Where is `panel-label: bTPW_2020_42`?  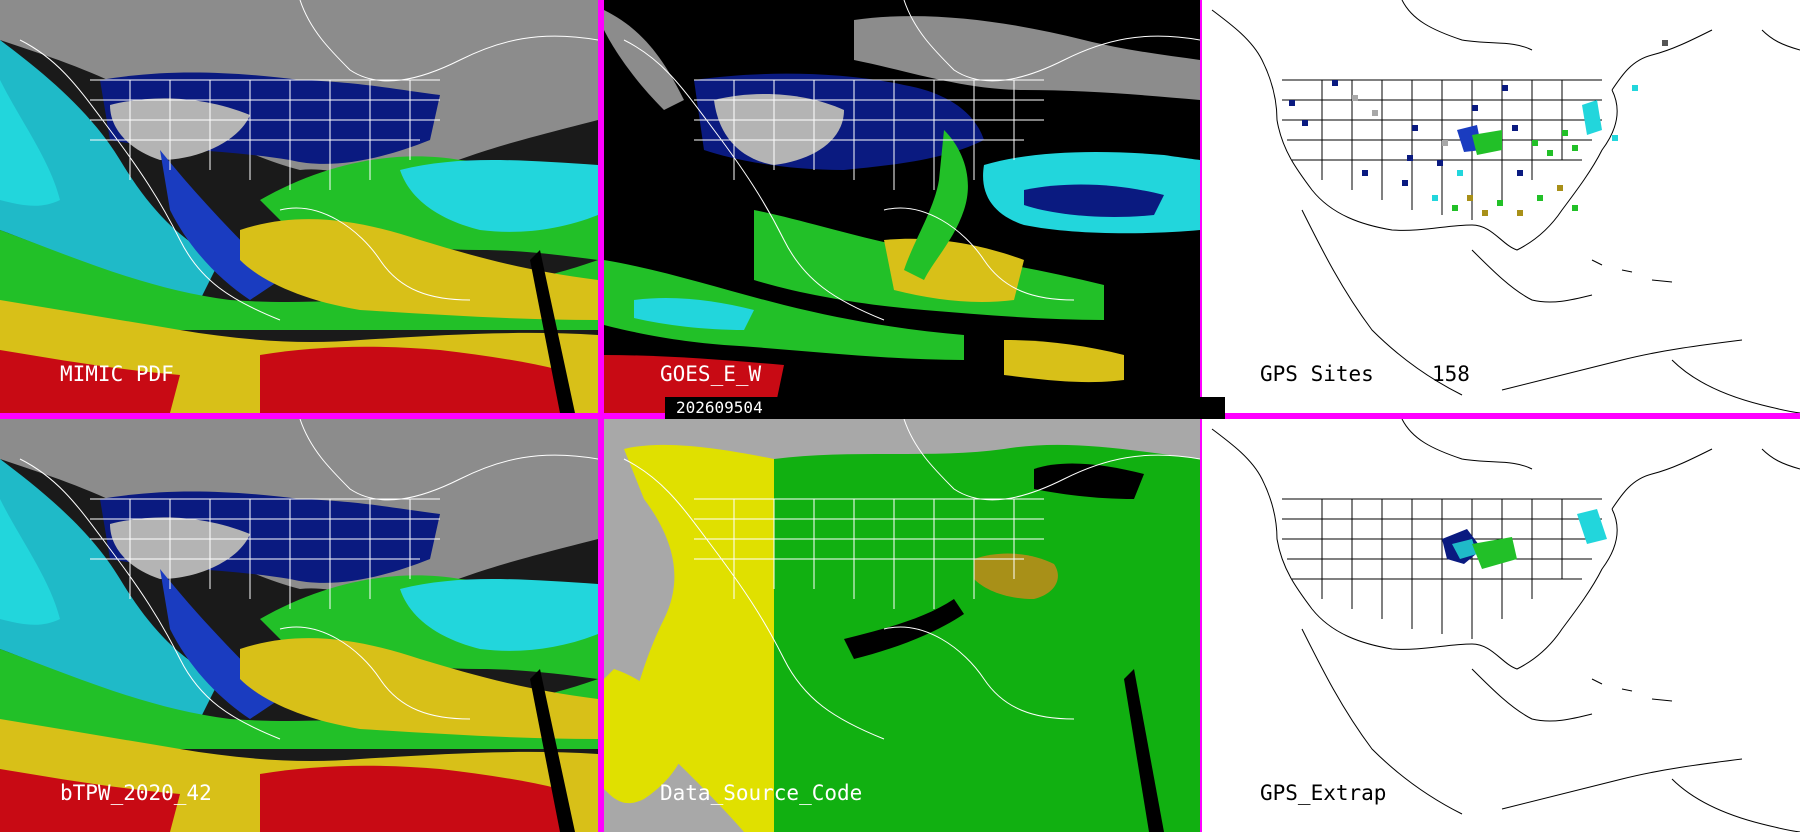 panel-label: bTPW_2020_42 is located at coordinates (136, 793).